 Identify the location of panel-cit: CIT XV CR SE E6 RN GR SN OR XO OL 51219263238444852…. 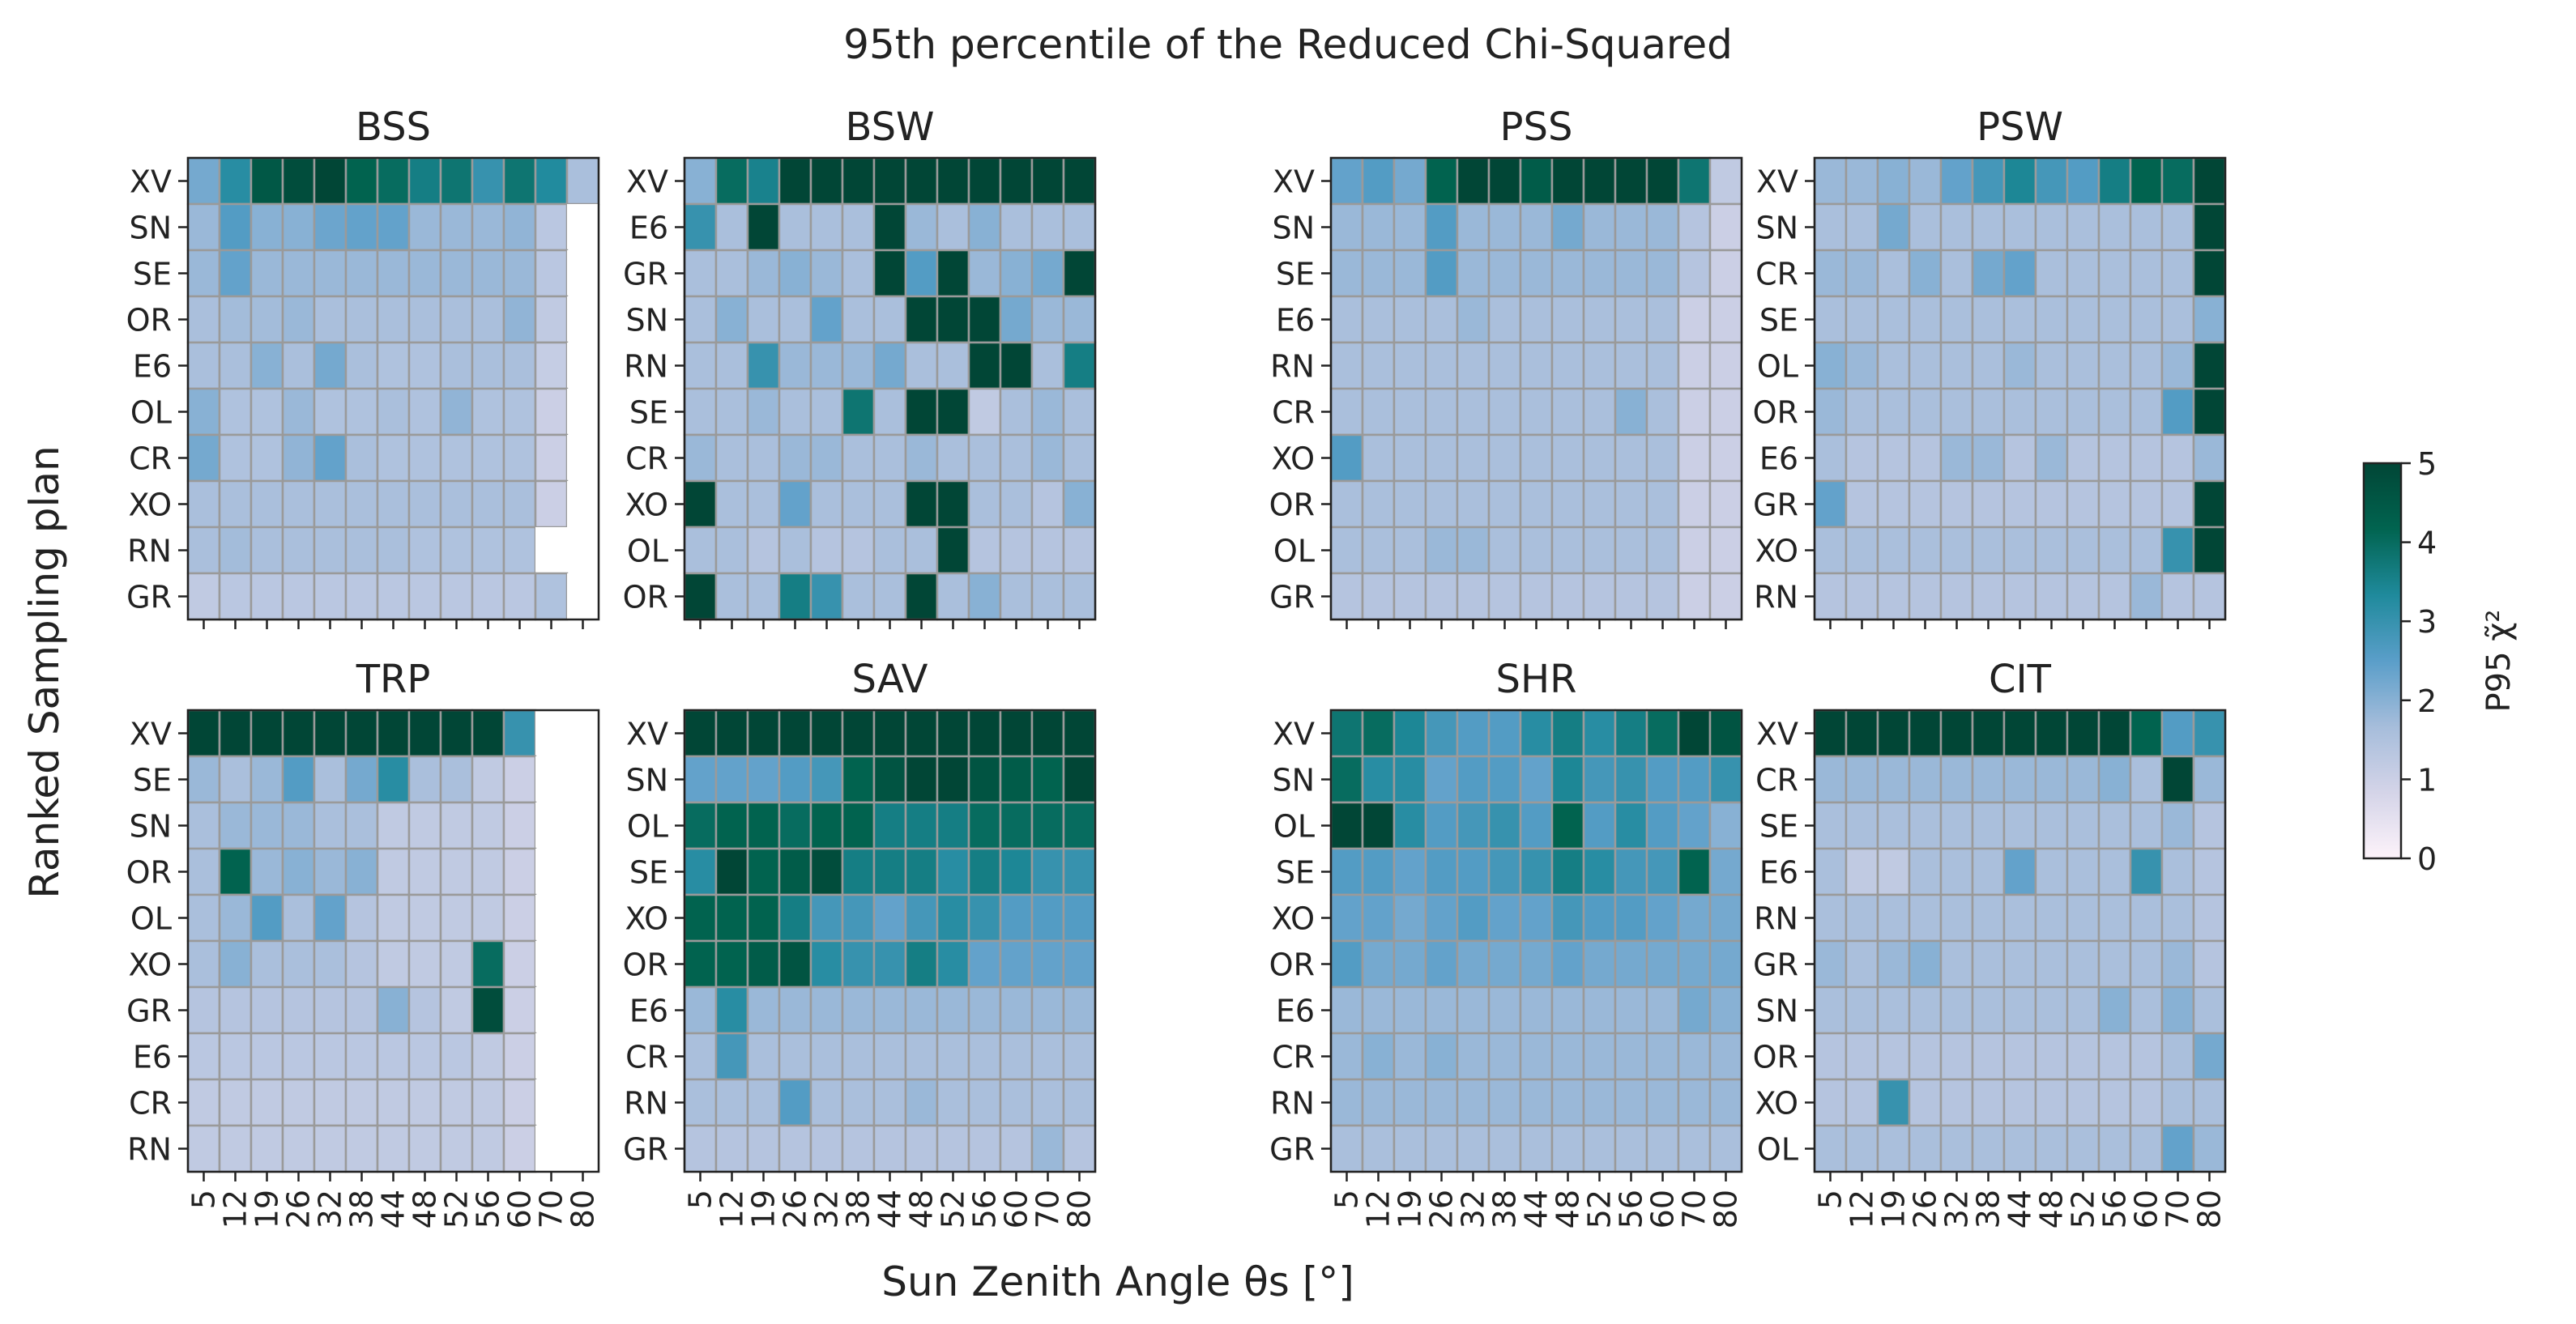
(1991, 942).